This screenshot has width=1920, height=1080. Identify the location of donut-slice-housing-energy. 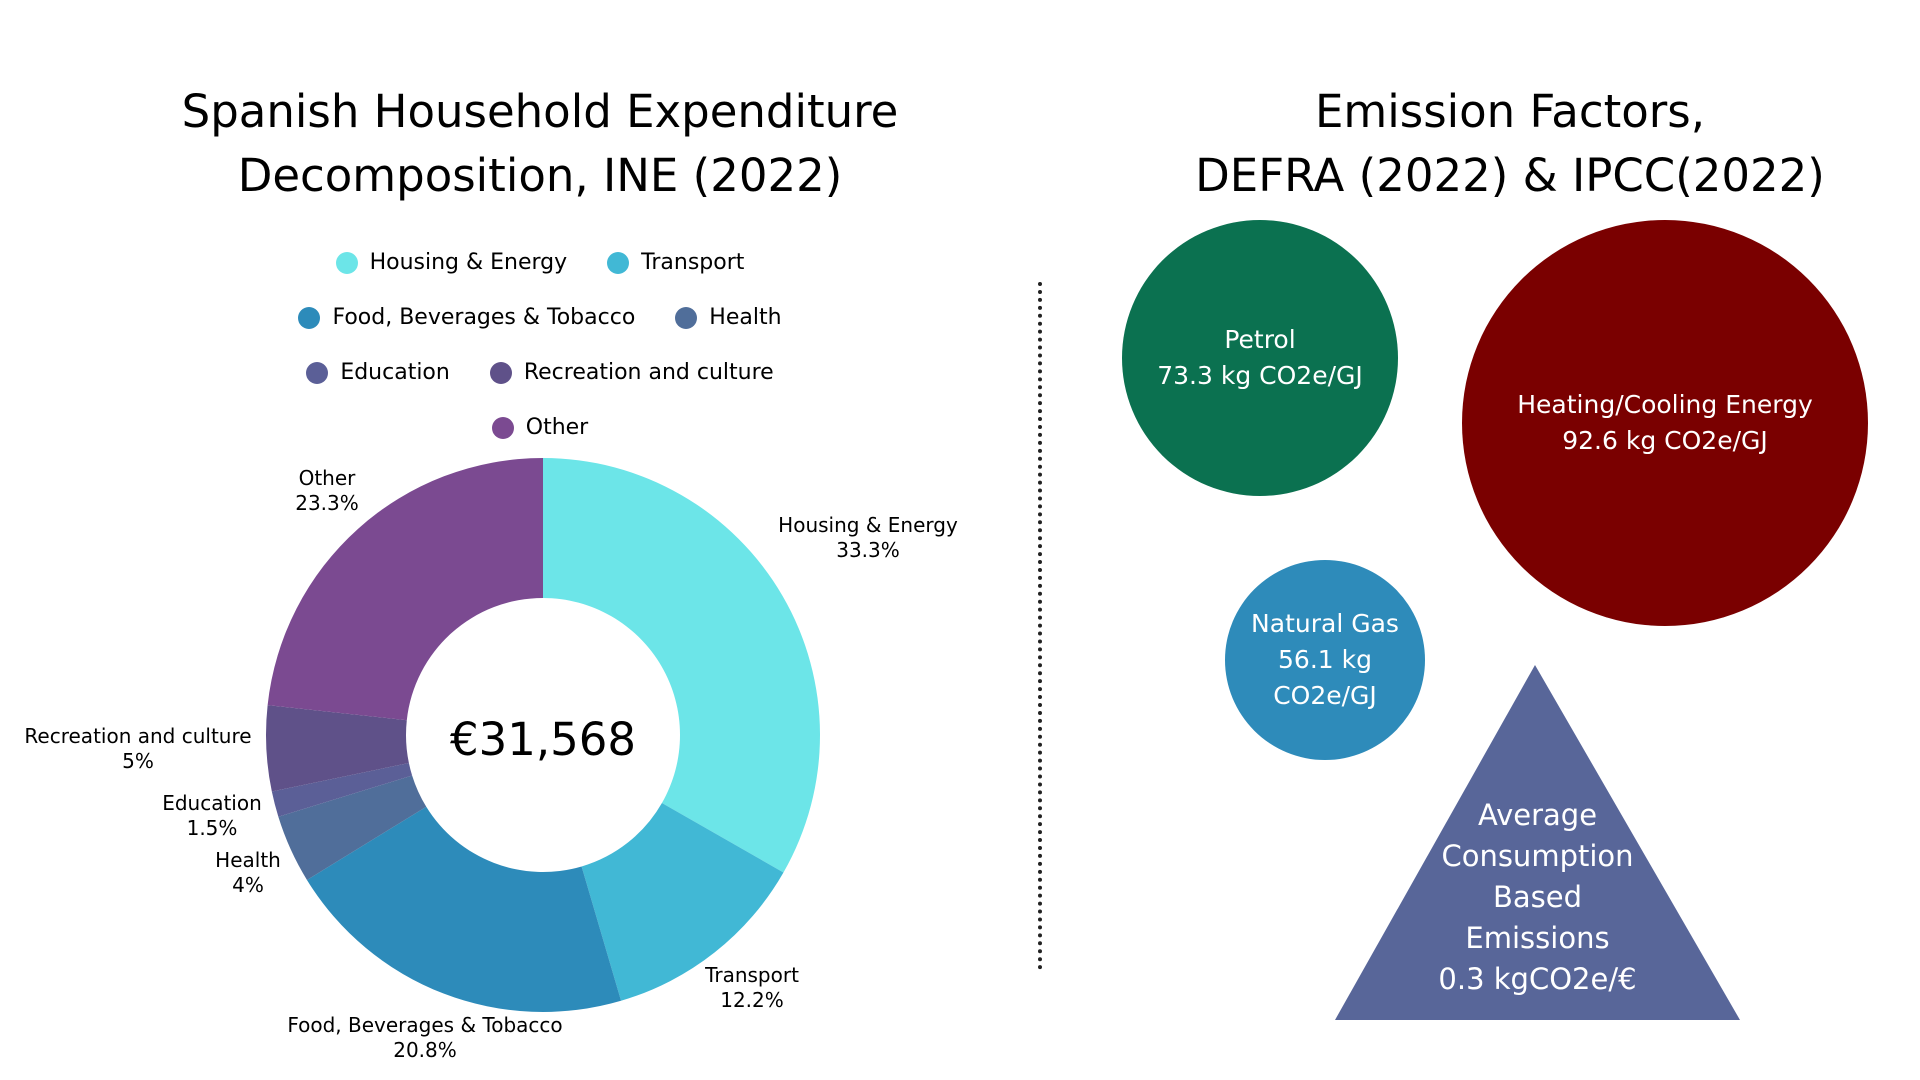
(681, 665).